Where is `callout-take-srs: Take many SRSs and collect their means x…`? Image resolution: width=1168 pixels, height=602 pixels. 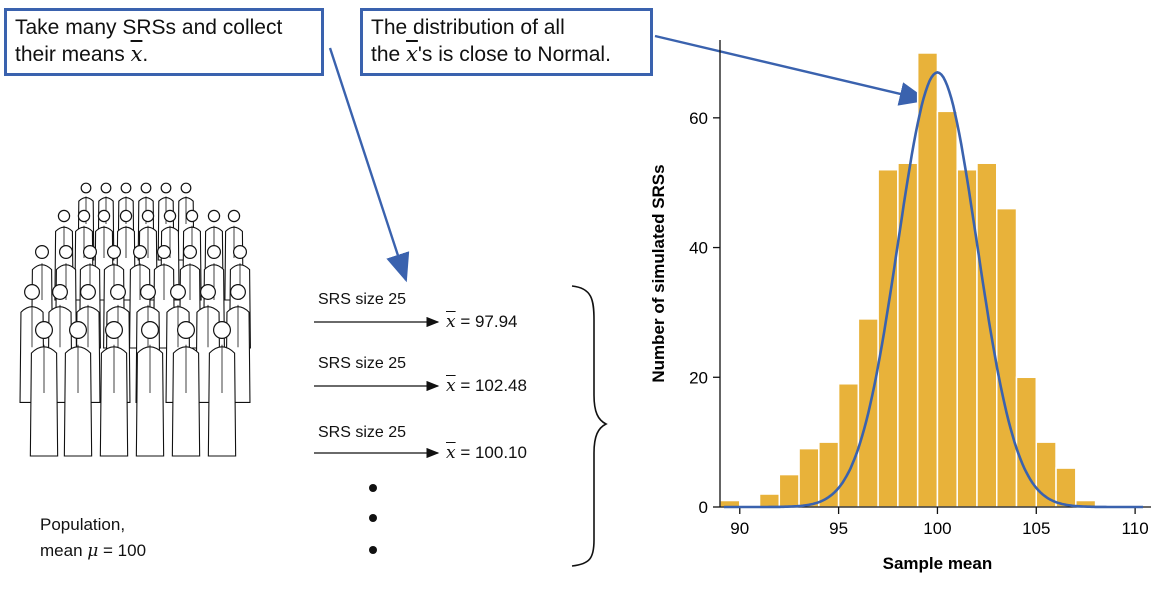
callout-take-srs: Take many SRSs and collect their means x… is located at coordinates (164, 42).